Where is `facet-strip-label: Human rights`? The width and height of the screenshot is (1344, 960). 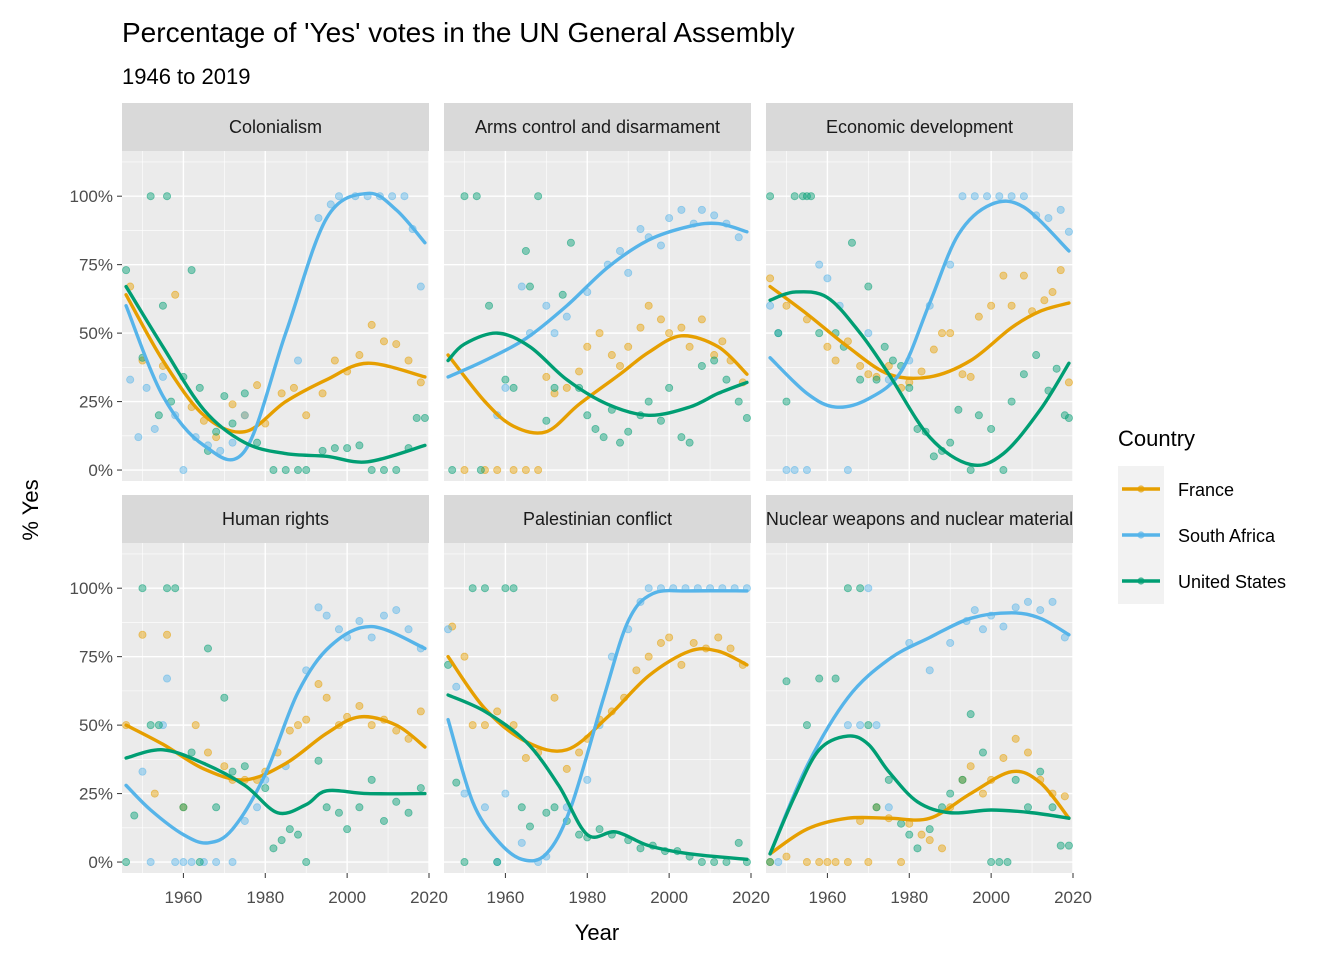 facet-strip-label: Human rights is located at coordinates (275, 519).